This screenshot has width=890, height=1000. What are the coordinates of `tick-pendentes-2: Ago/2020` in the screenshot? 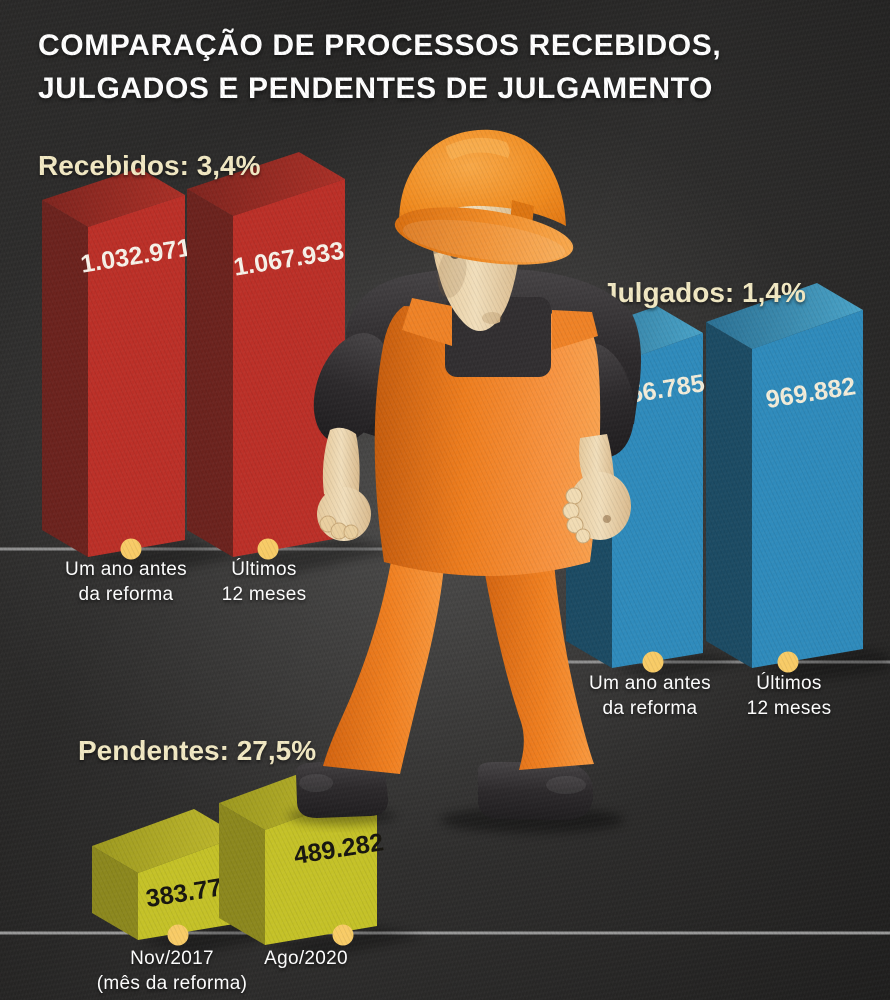 It's located at (306, 958).